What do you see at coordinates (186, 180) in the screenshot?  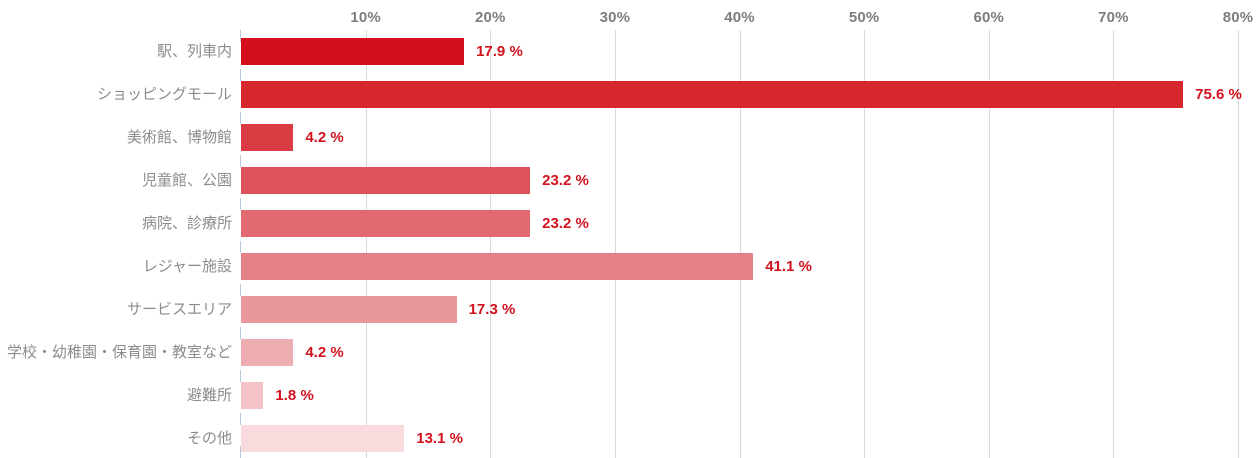 I see `category-label: 児童館、公園` at bounding box center [186, 180].